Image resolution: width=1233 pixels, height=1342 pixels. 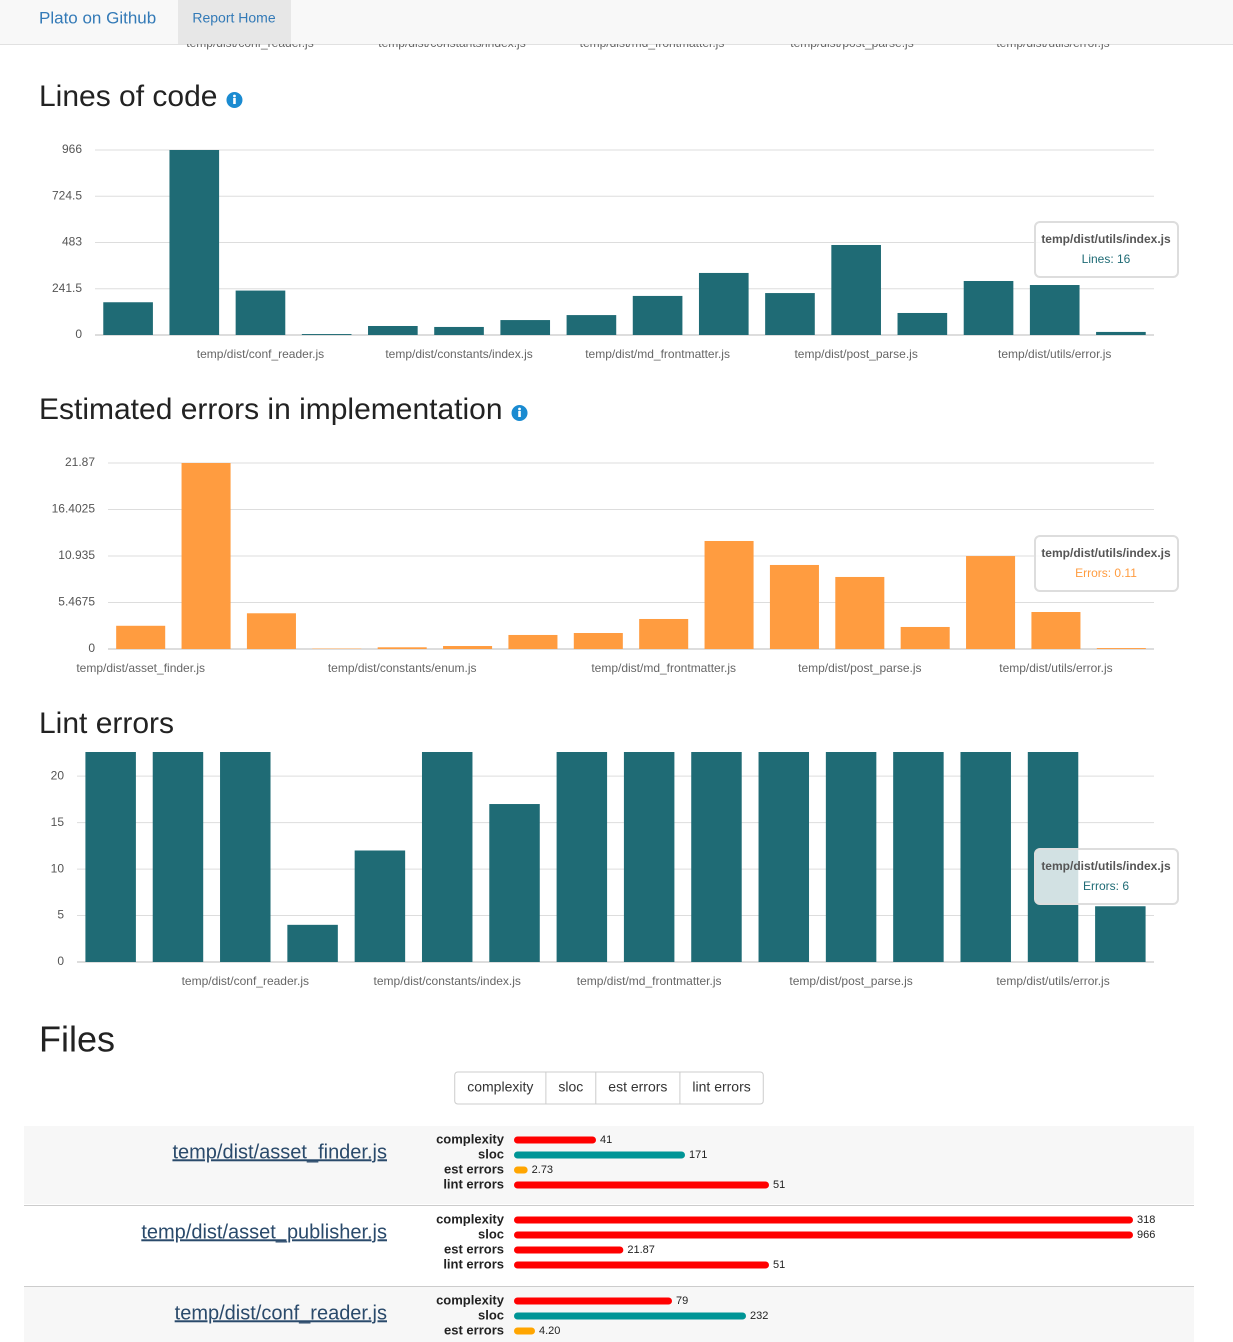 What do you see at coordinates (500, 1087) in the screenshot?
I see `sort-button-label: complexity` at bounding box center [500, 1087].